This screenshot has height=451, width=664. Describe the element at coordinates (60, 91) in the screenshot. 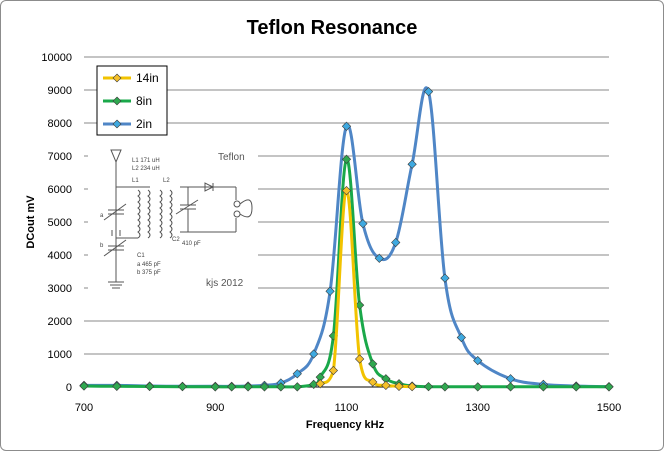

I see `y-tick-label: 9000` at that location.